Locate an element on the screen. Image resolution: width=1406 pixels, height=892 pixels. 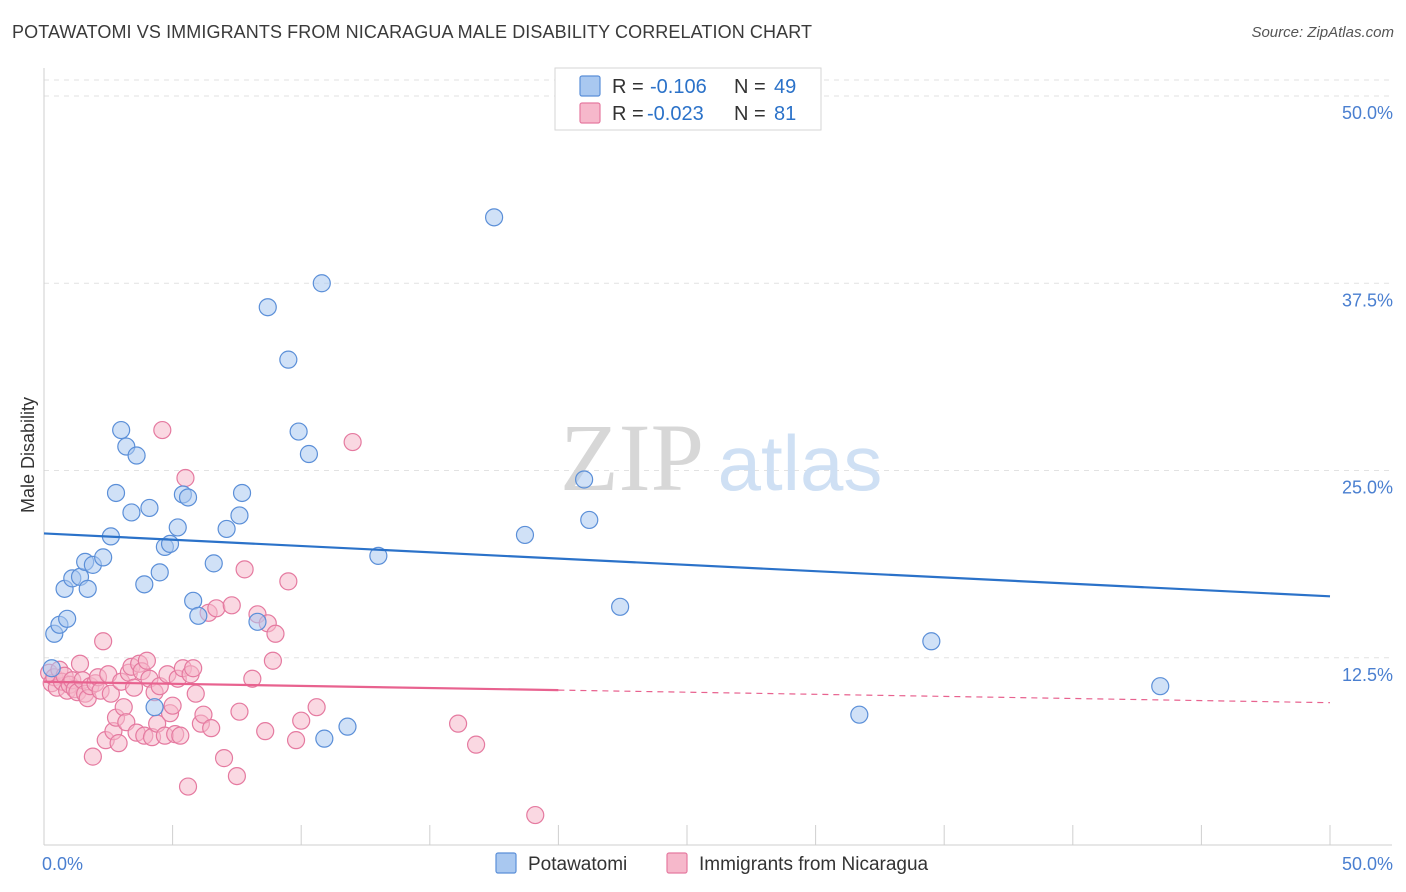
legend-label-nicaragua: Immigrants from Nicaragua is located at coordinates (814, 864).